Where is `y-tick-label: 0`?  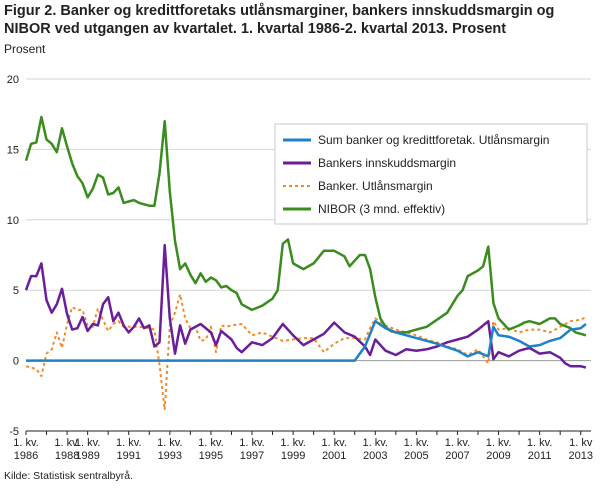
y-tick-label: 0 is located at coordinates (16, 362).